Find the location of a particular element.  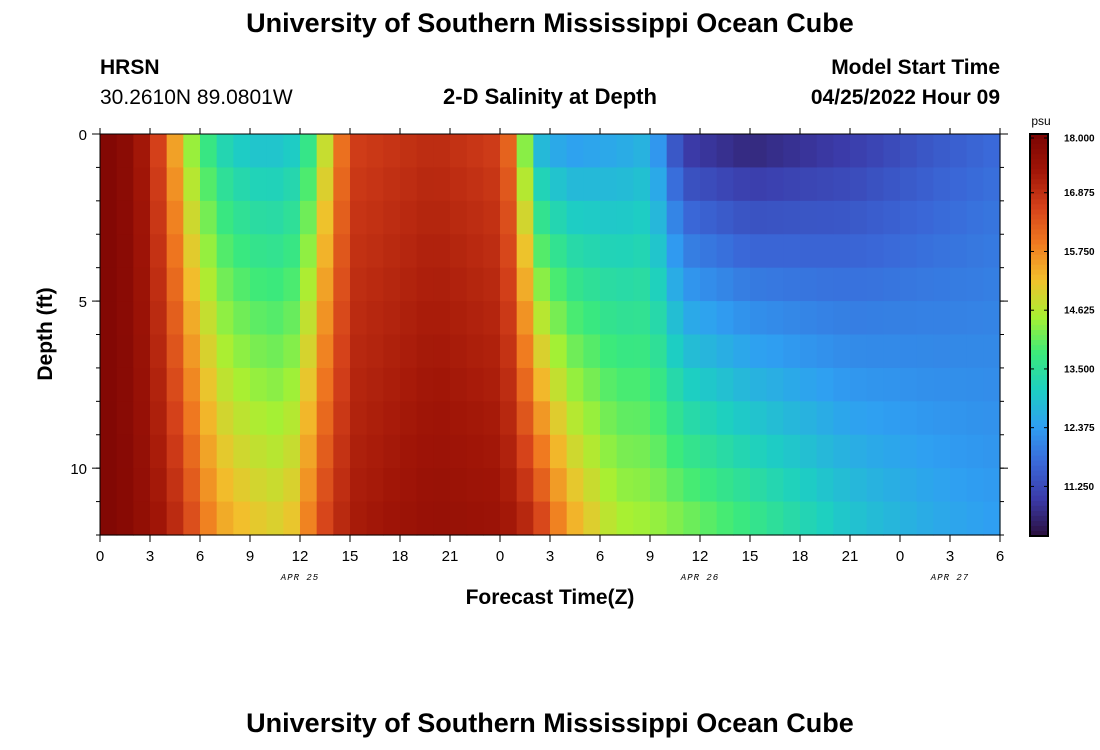

x-tick-label: 6 is located at coordinates (600, 556).